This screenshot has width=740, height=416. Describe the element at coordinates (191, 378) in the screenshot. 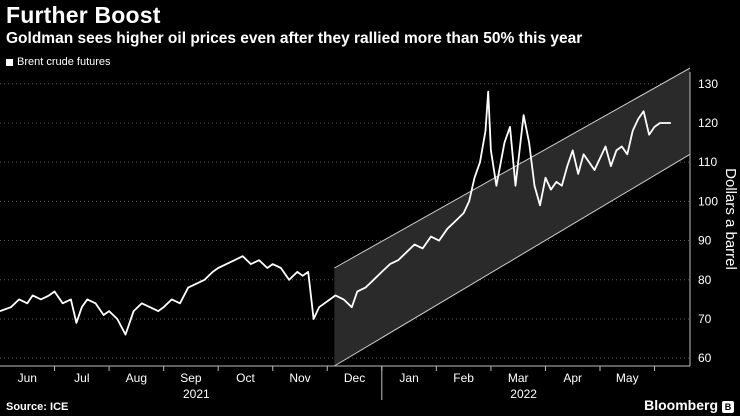

I see `x-tick-label: Sep` at that location.